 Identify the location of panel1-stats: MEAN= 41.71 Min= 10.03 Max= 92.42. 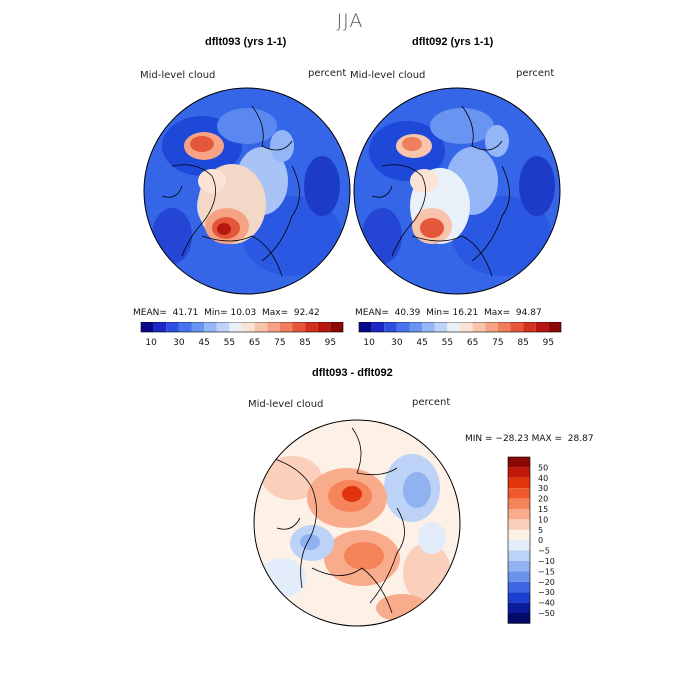
(226, 313).